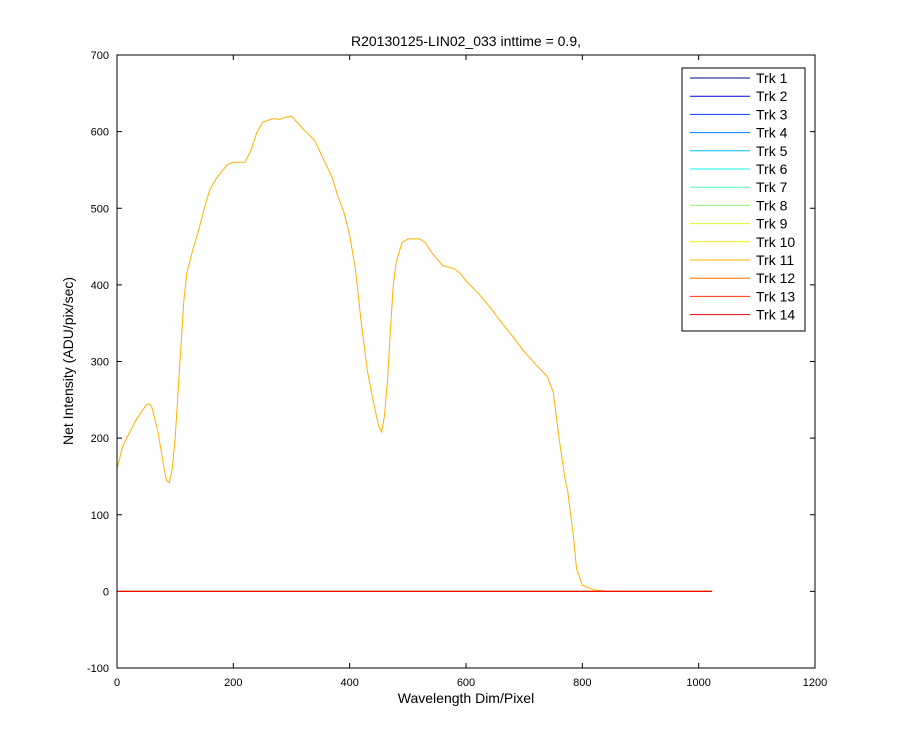 The image size is (900, 755). Describe the element at coordinates (775, 242) in the screenshot. I see `legend-label-trk-10: Trk 10` at that location.